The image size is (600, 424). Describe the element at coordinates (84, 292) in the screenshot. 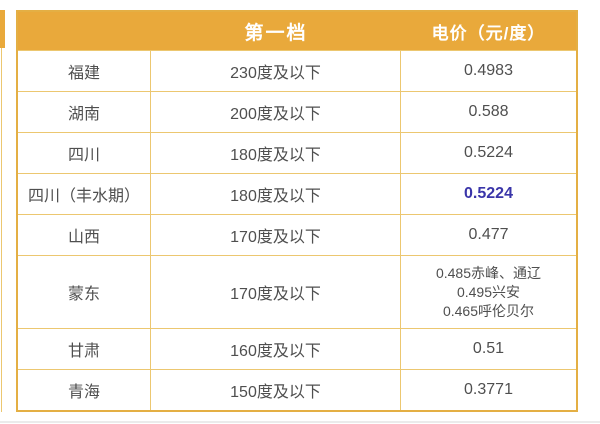

I see `region-cell: 蒙东` at that location.